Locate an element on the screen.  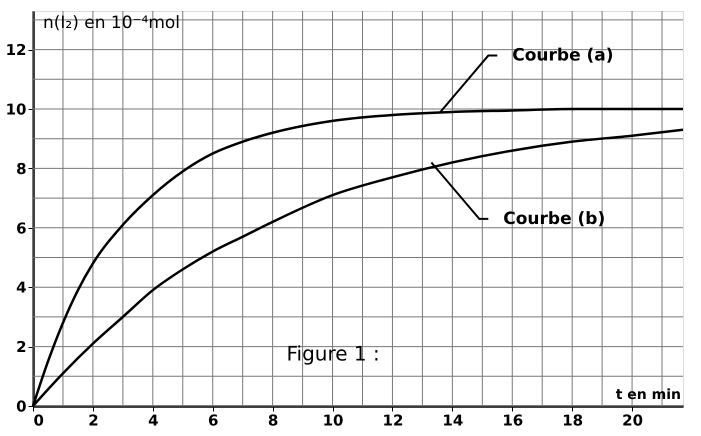
y-tick-label: 6 is located at coordinates (21, 228).